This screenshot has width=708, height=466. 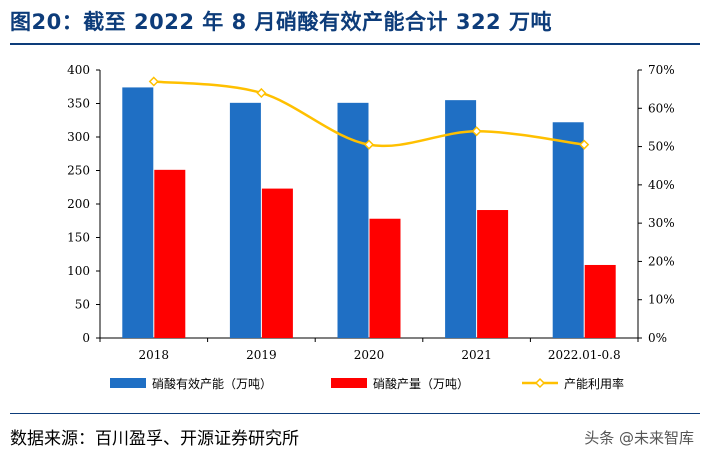 I want to click on left-tick-label: 350, so click(x=78, y=104).